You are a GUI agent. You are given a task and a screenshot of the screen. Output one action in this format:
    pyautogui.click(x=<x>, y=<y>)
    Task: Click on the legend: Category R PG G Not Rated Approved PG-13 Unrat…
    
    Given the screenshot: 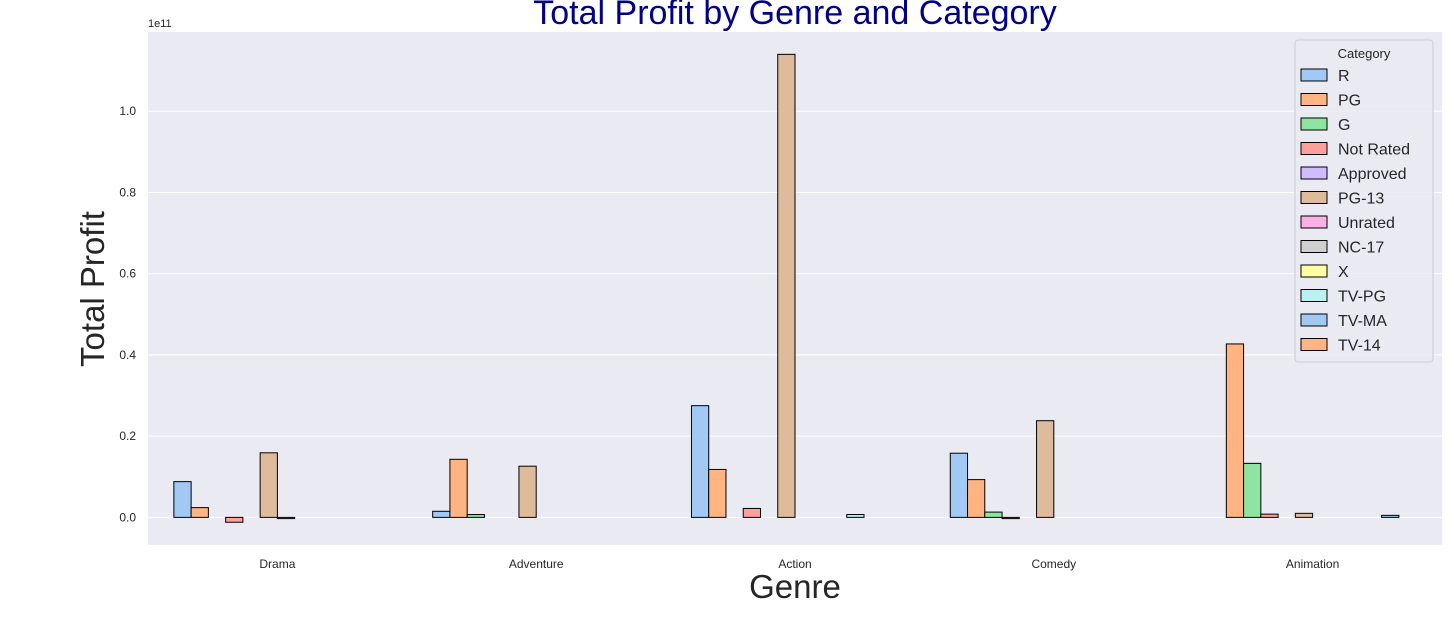 What is the action you would take?
    pyautogui.click(x=1364, y=201)
    